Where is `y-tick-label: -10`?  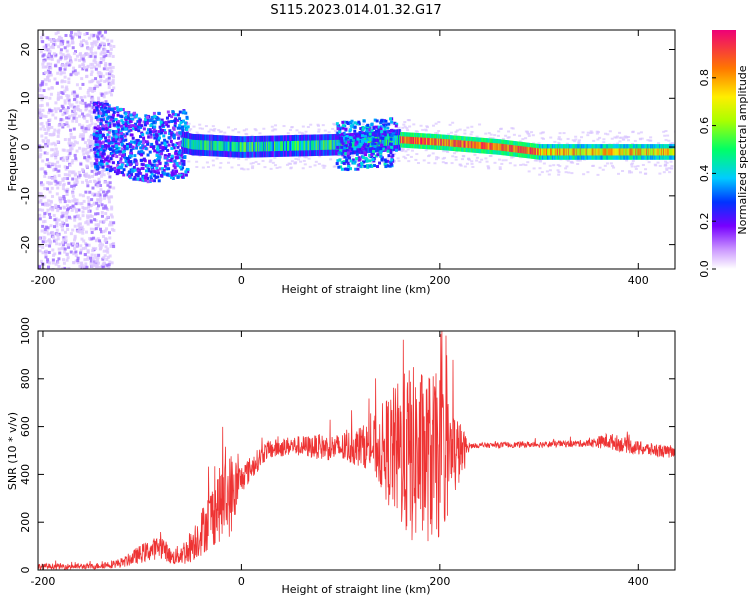 y-tick-label: -10 is located at coordinates (25, 196).